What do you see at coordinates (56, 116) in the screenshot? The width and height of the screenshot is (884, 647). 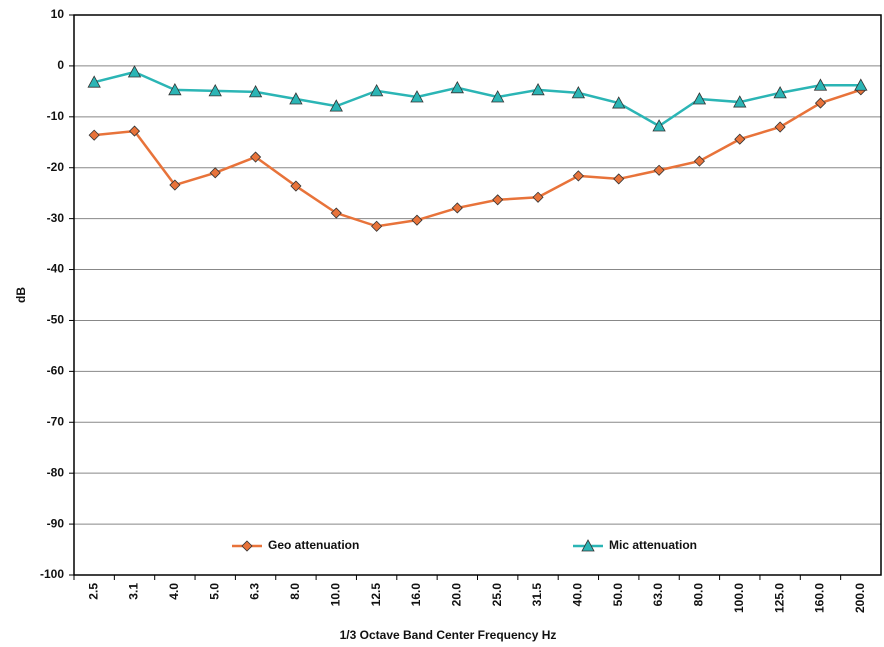 I see `y-tick-label: -10` at bounding box center [56, 116].